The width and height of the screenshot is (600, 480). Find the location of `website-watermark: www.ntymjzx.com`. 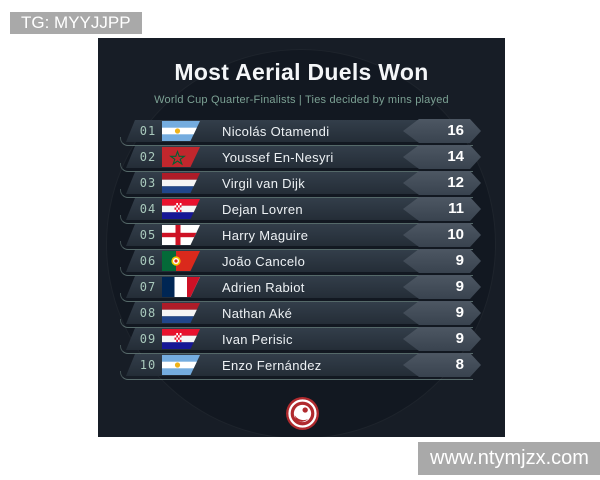

website-watermark: www.ntymjzx.com is located at coordinates (509, 458).